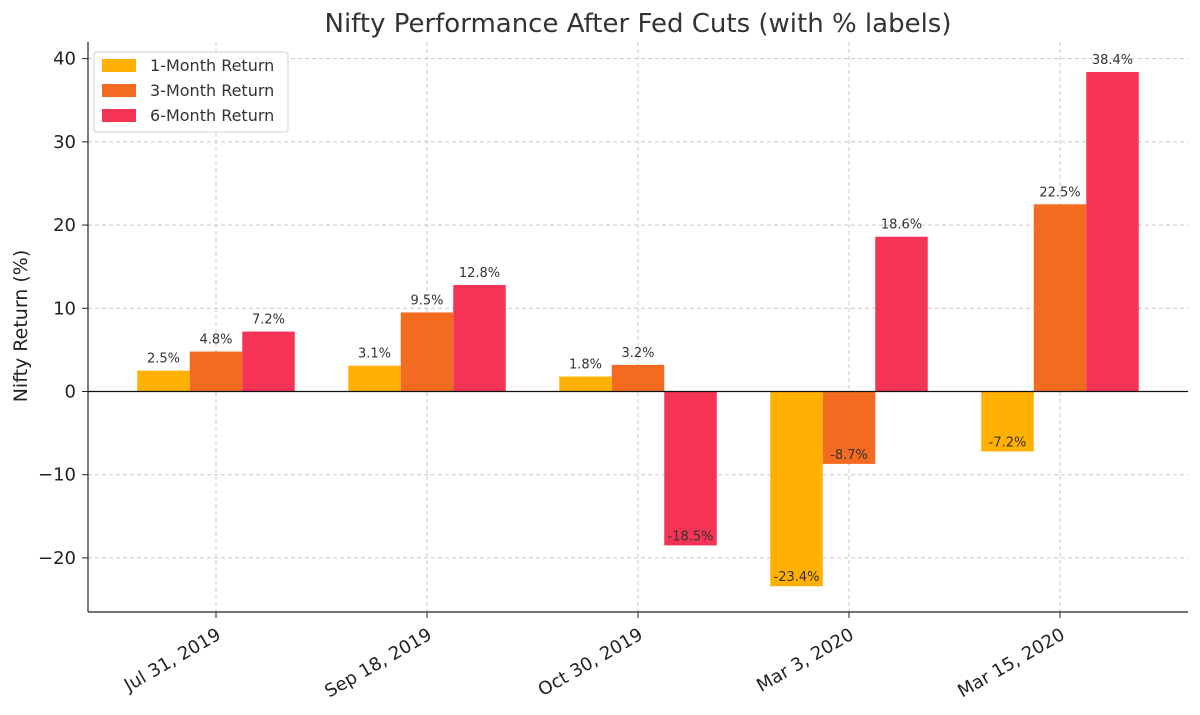 This screenshot has width=1200, height=715. Describe the element at coordinates (163, 359) in the screenshot. I see `value-label: 2.5%` at that location.